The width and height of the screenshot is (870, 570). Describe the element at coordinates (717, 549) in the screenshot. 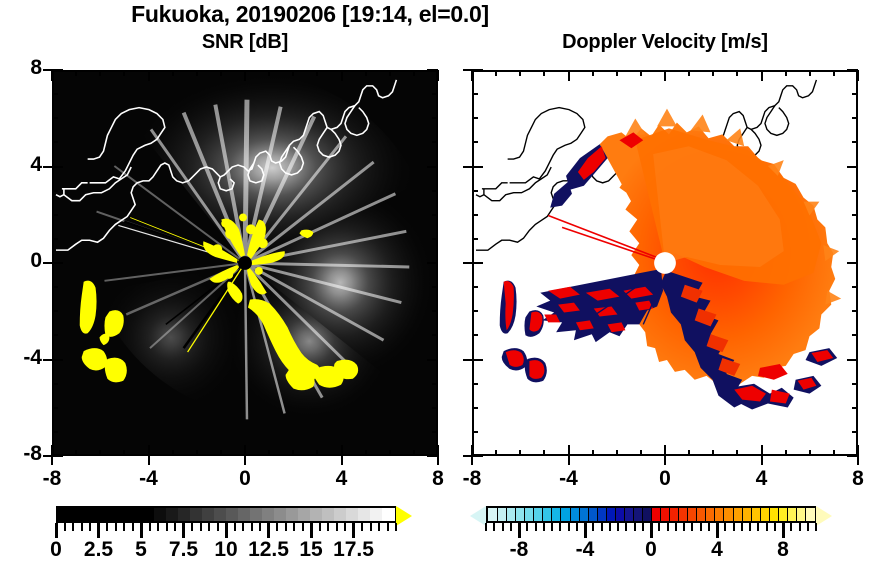

I see `doppler-colorbar-label: 4` at that location.